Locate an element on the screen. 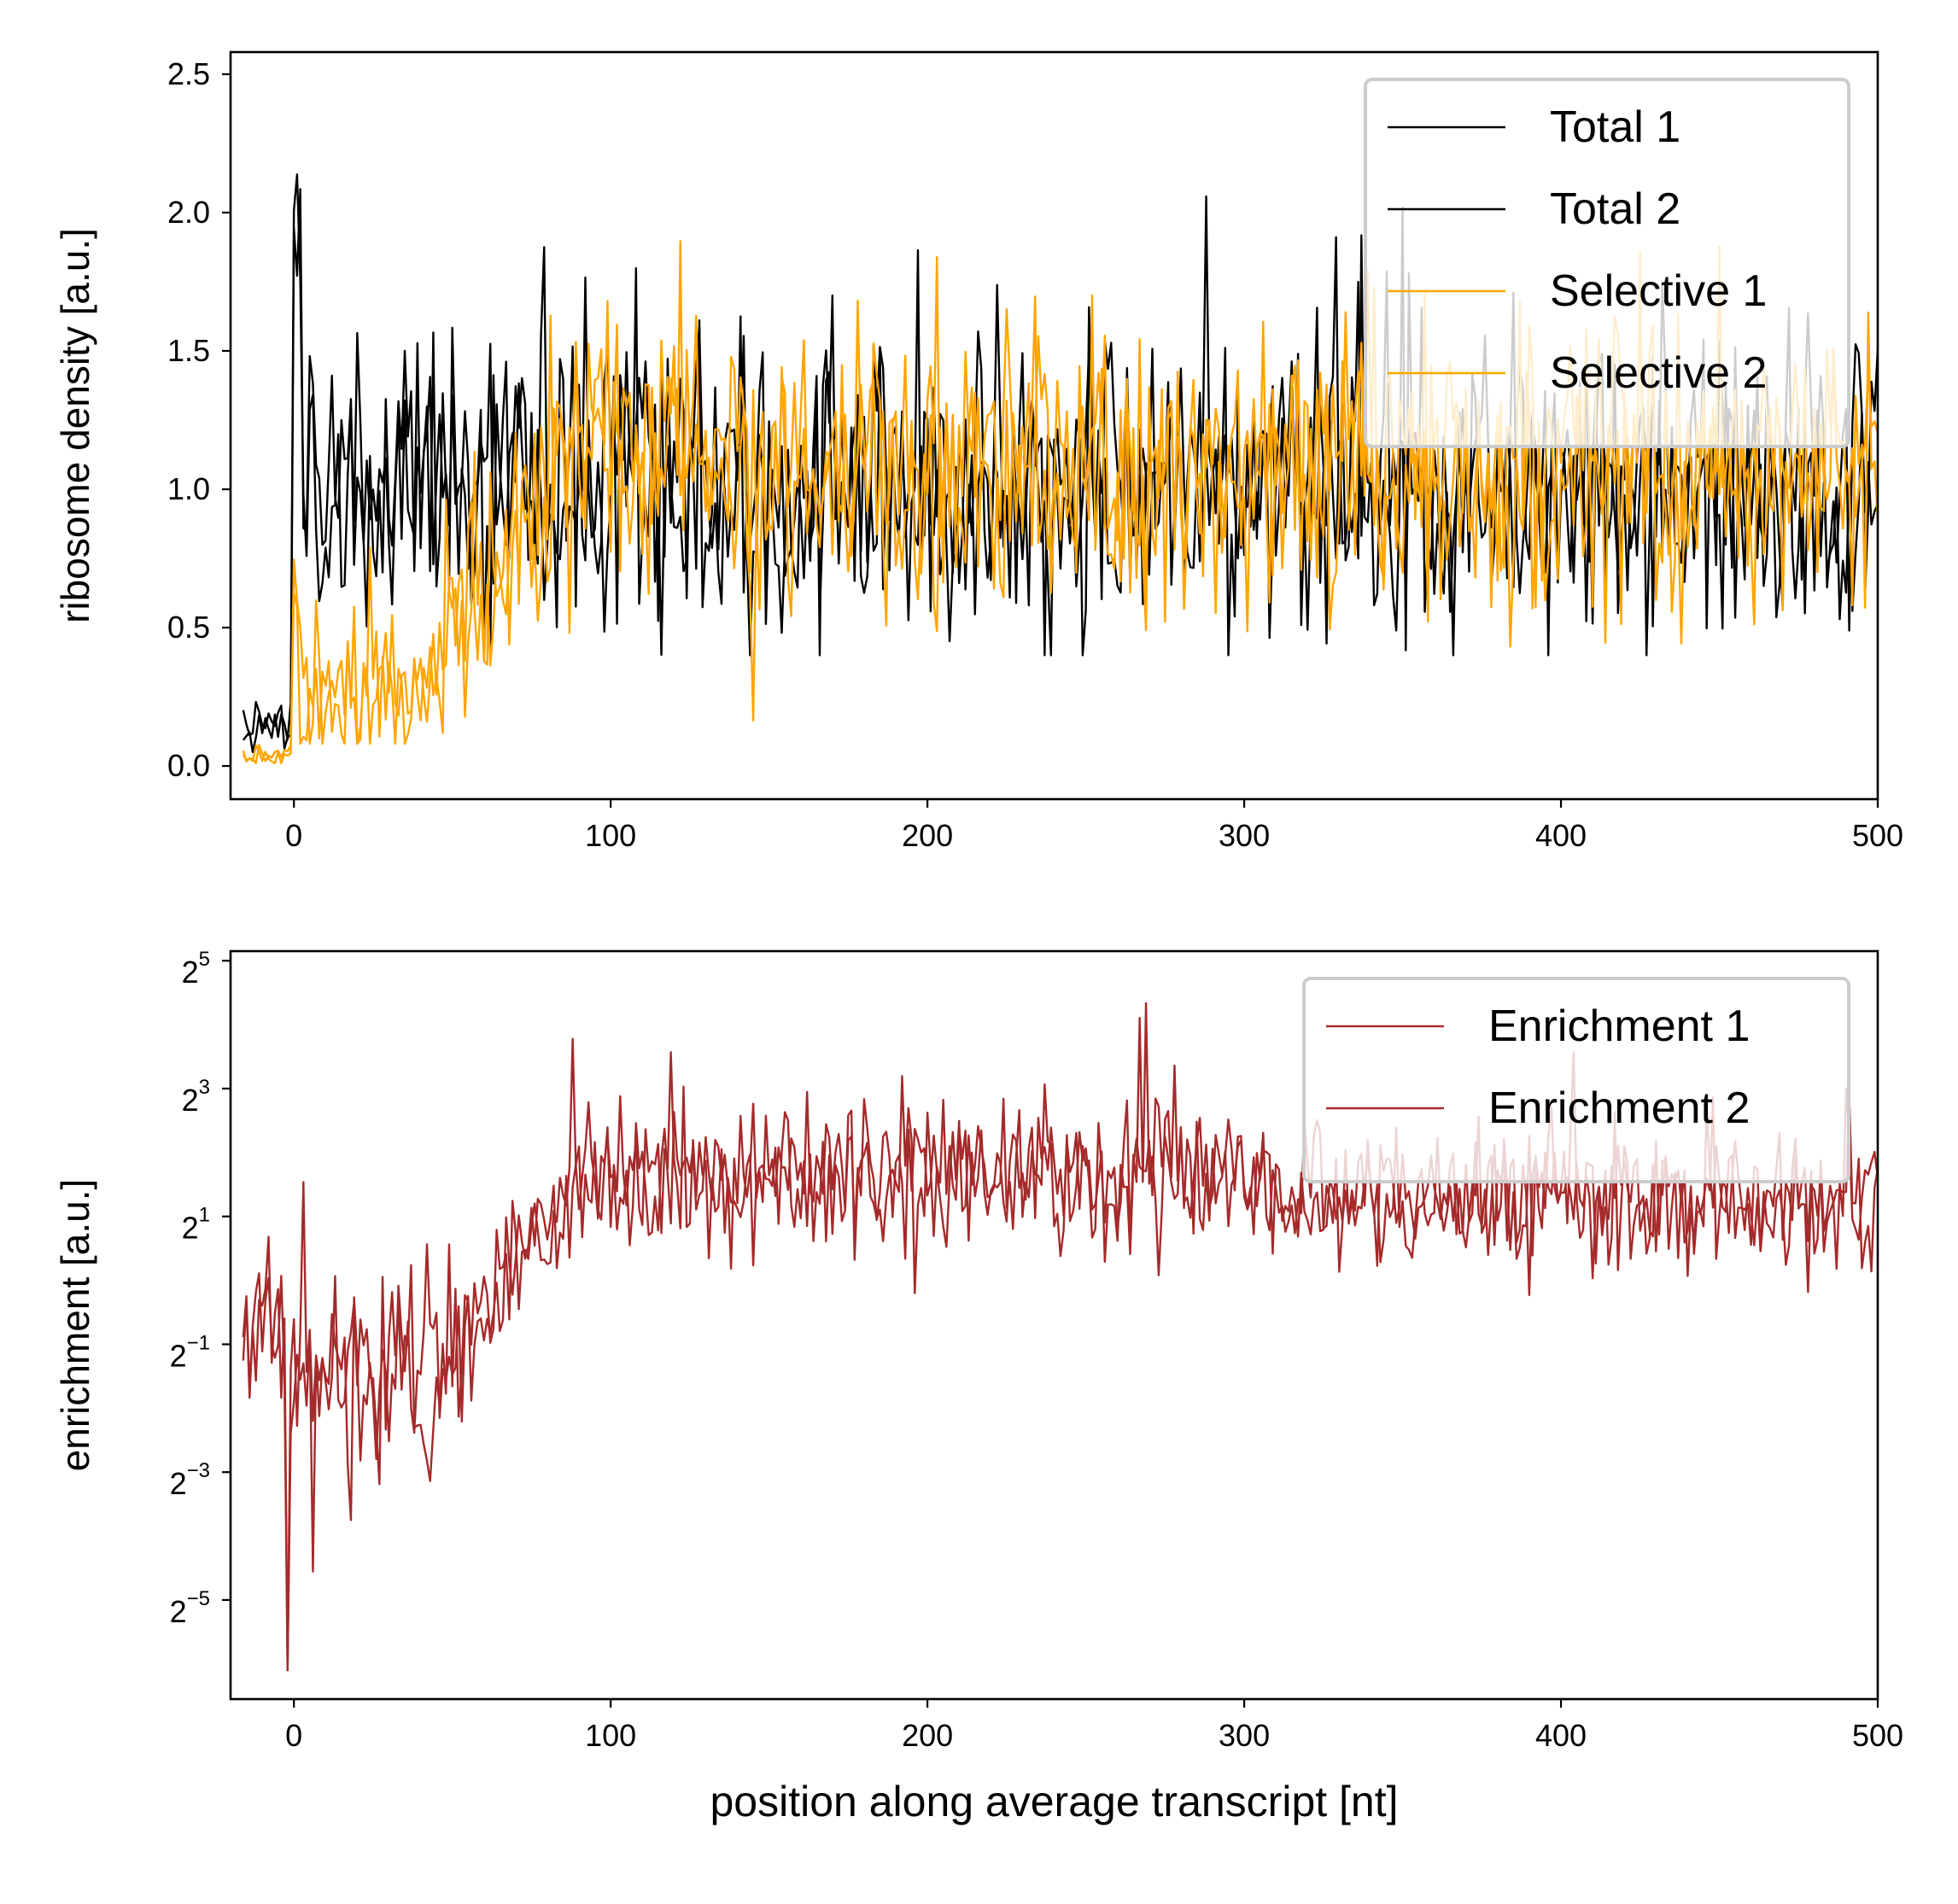  y-axis-label: ribosome density [a.u.] is located at coordinates (75, 425).